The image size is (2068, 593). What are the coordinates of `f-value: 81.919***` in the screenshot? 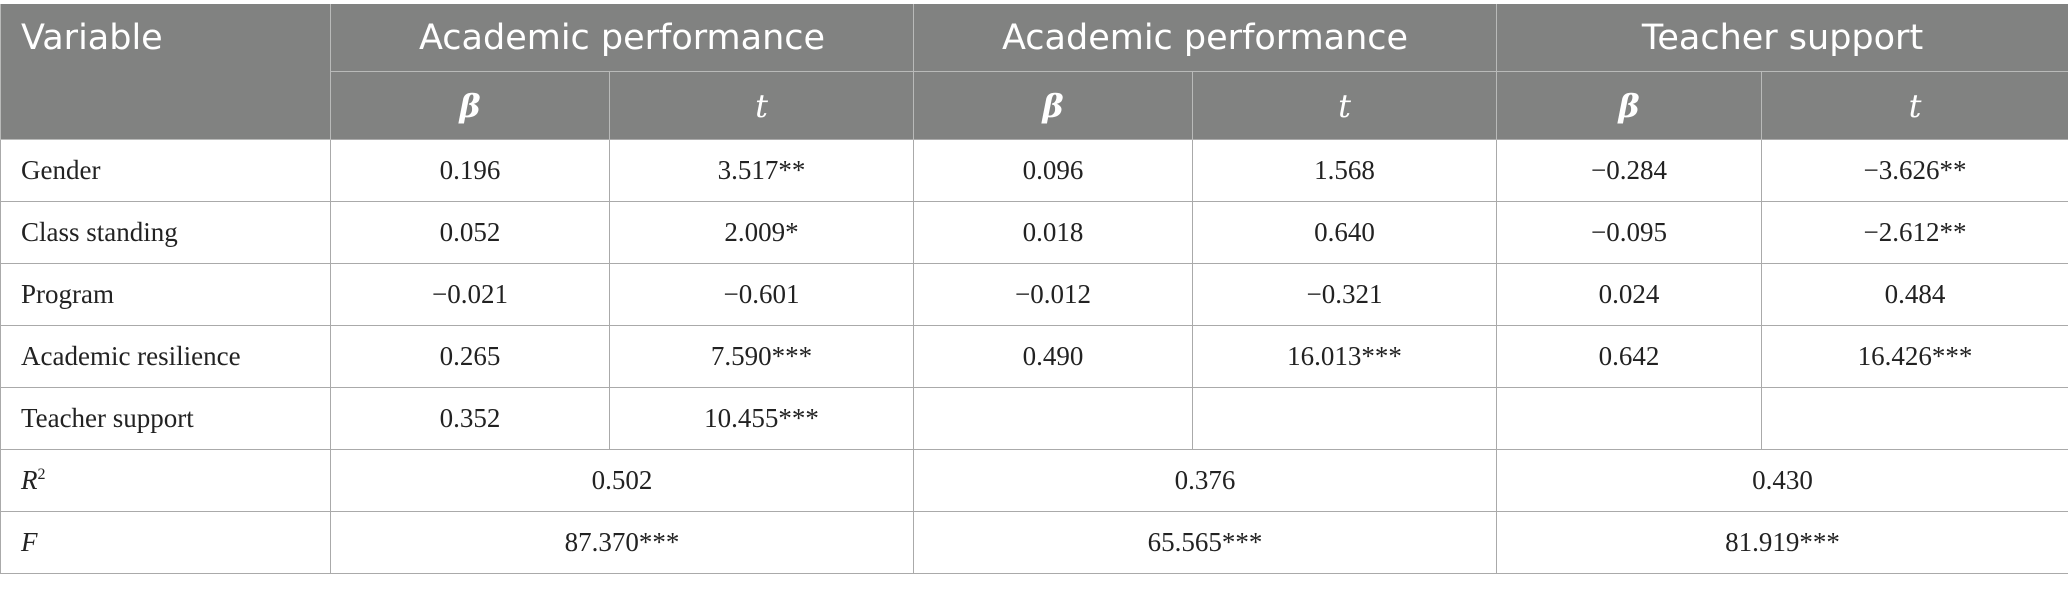 It's located at (1782, 542).